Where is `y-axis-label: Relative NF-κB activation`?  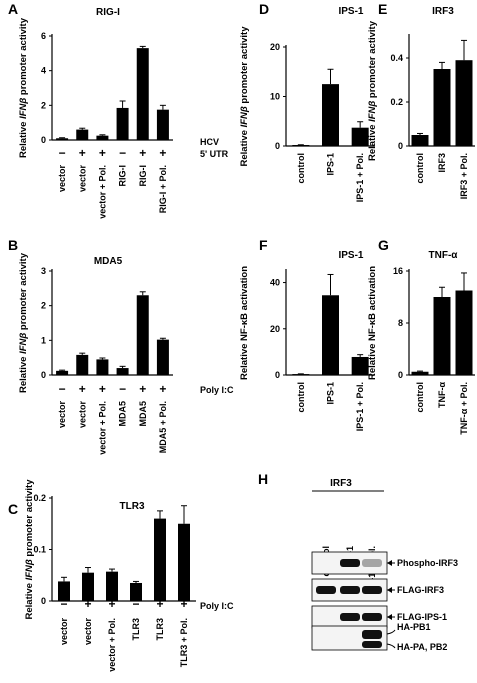 y-axis-label: Relative NF-κB activation is located at coordinates (372, 323).